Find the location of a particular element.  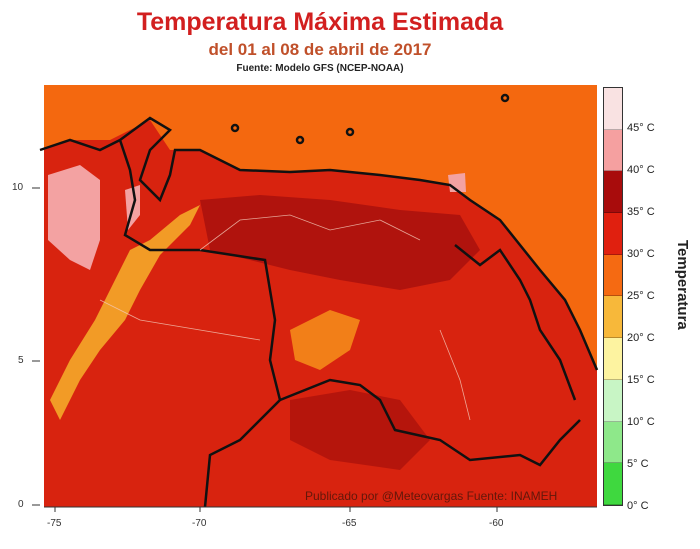

x-tick: -65 is located at coordinates (349, 523).